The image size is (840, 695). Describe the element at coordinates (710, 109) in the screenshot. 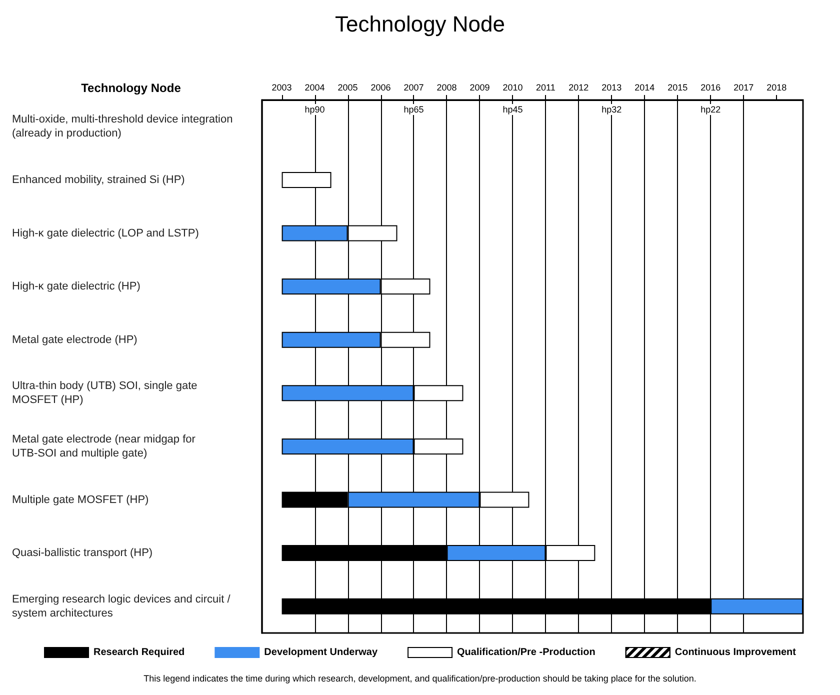

I see `annotation: hp22` at that location.